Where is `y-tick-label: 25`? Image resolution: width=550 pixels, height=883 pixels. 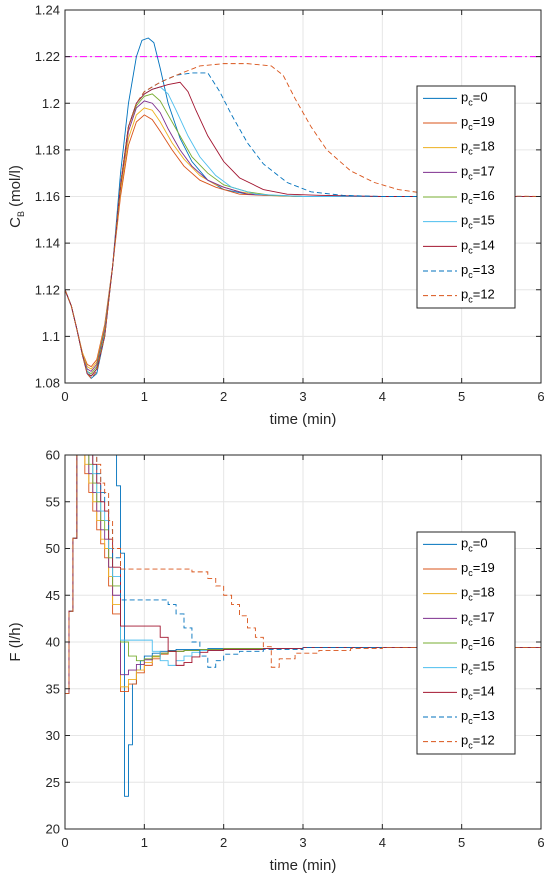
y-tick-label: 25 is located at coordinates (53, 782).